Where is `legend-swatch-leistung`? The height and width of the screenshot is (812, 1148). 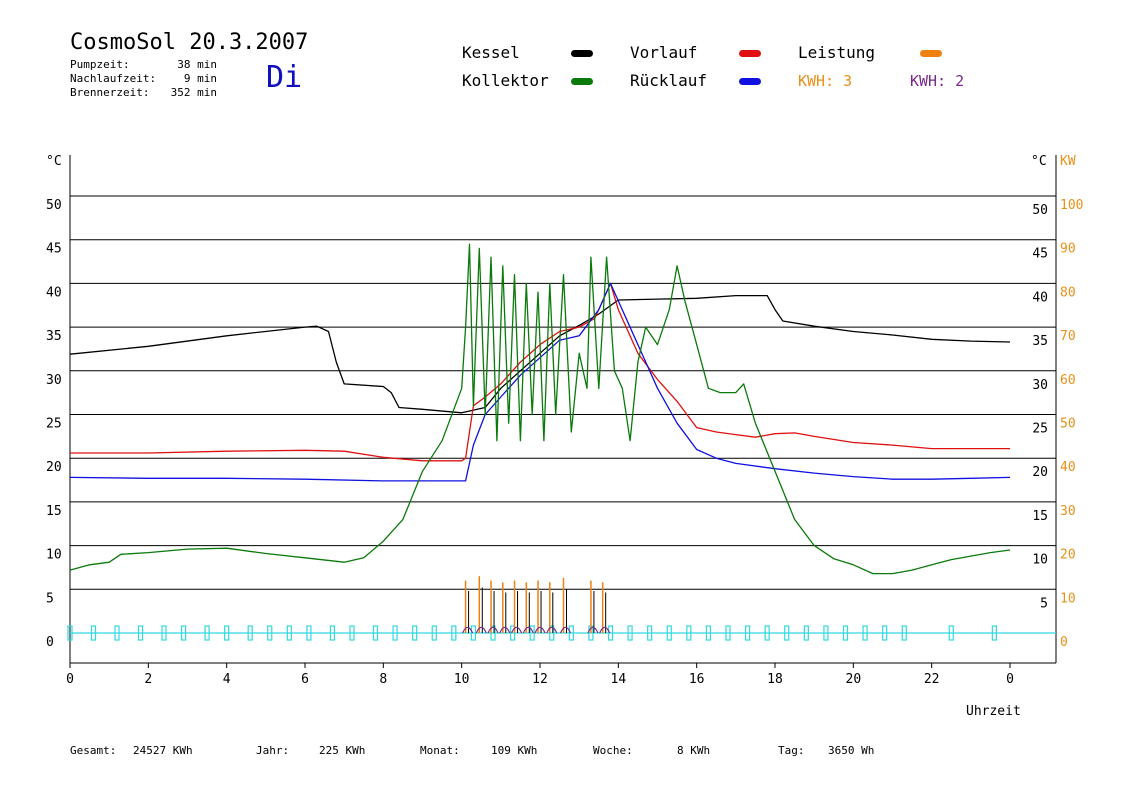 legend-swatch-leistung is located at coordinates (931, 53).